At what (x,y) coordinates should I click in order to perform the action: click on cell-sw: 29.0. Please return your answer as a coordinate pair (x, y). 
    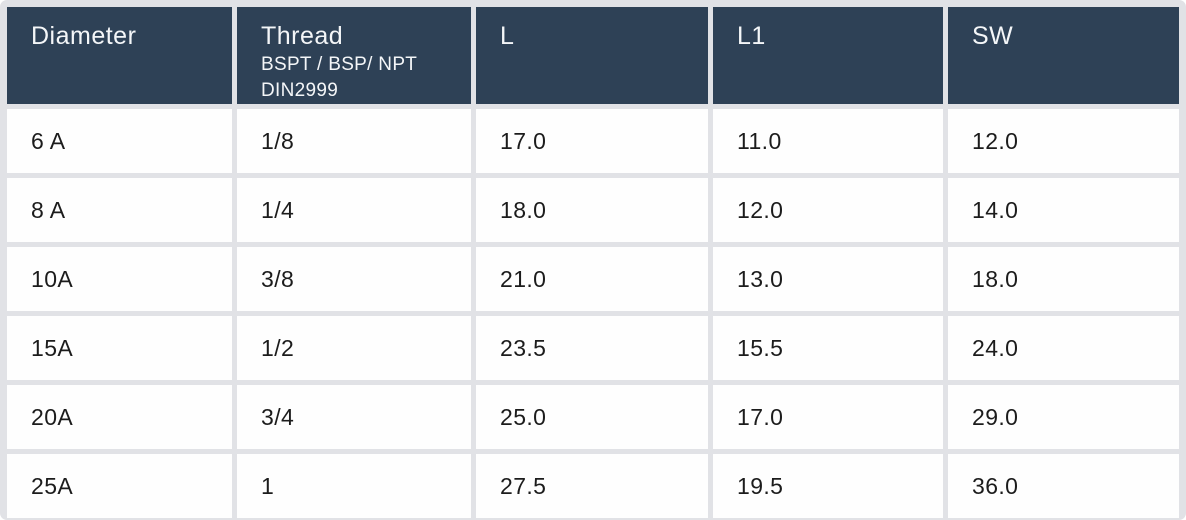
    Looking at the image, I should click on (1063, 417).